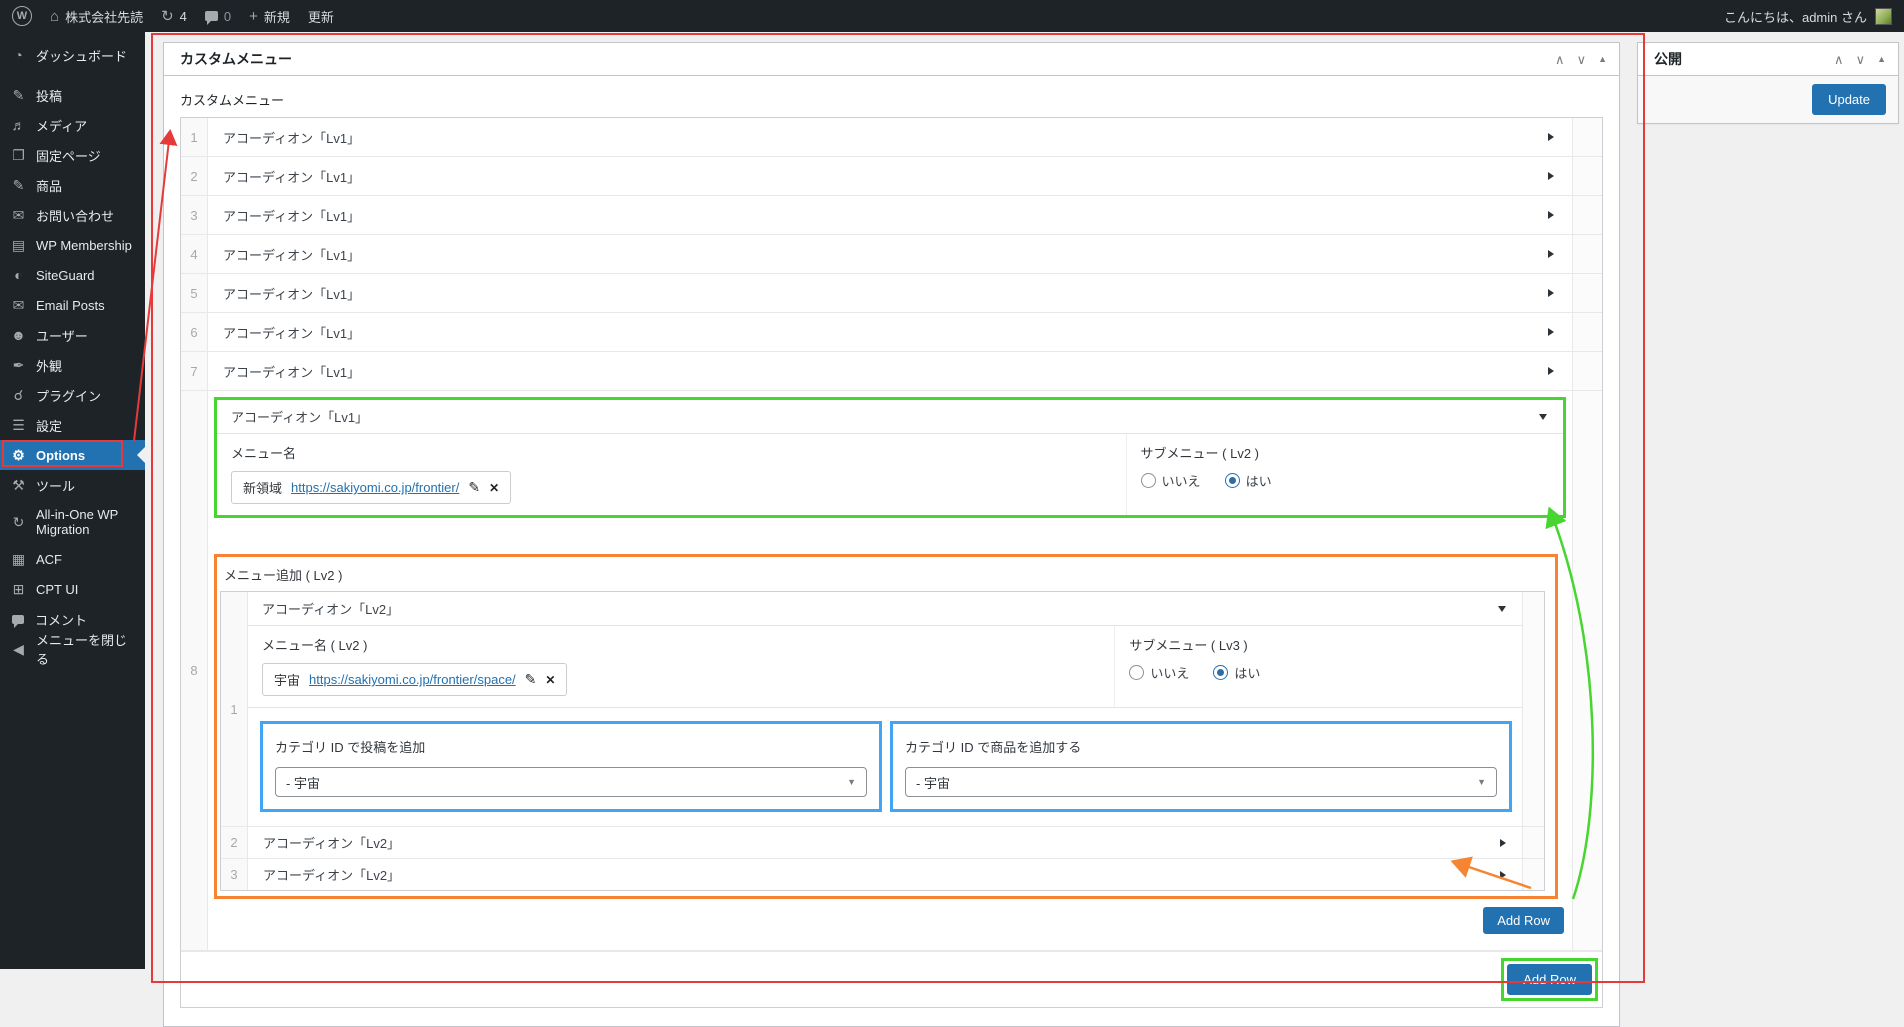  What do you see at coordinates (194, 371) in the screenshot?
I see `row-number: 7` at bounding box center [194, 371].